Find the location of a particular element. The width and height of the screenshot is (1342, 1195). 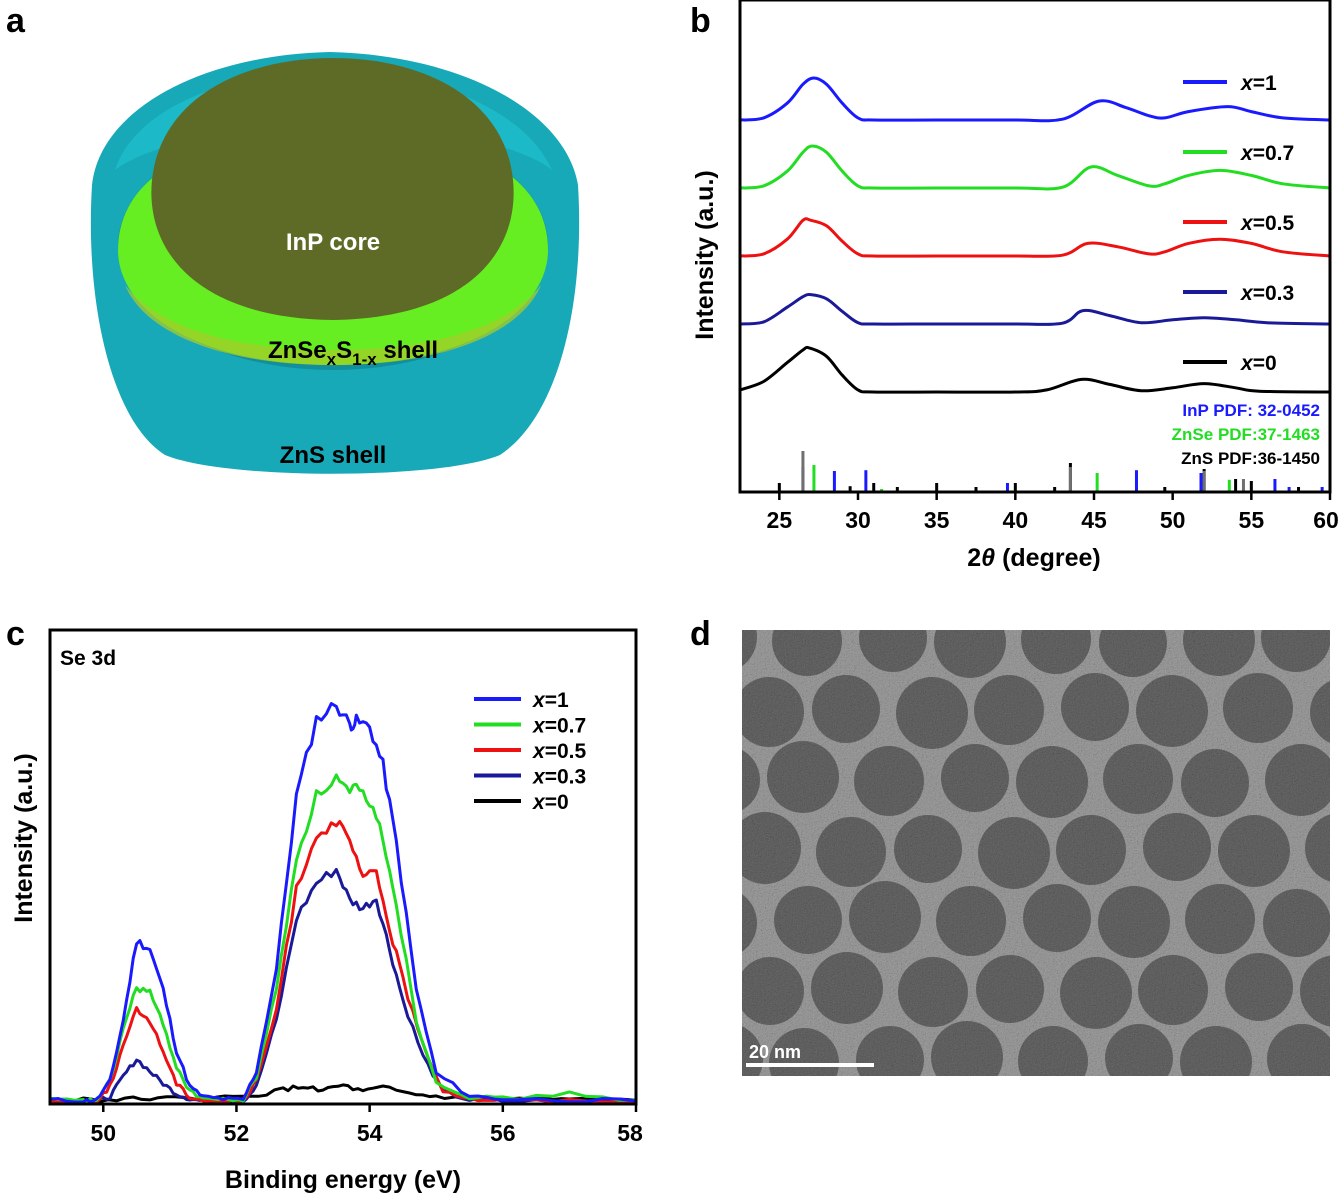

xrd-y-axis-label: Intensity (a.u.) is located at coordinates (705, 254).